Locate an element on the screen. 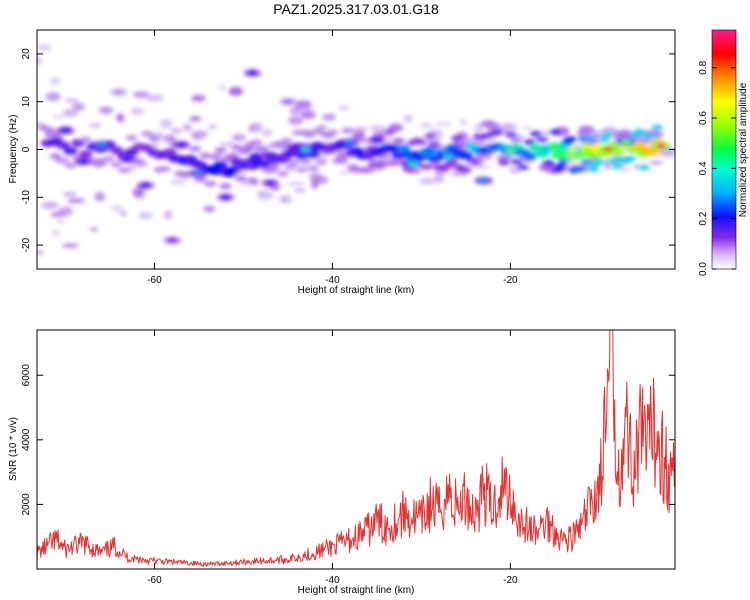 This screenshot has width=750, height=600. snr-x-tick-label: -20 is located at coordinates (510, 580).